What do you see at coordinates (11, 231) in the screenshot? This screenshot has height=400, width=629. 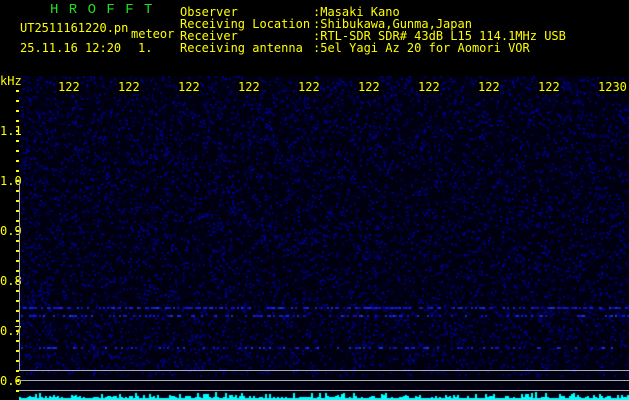 I see `y-tick-label: 0.9` at bounding box center [11, 231].